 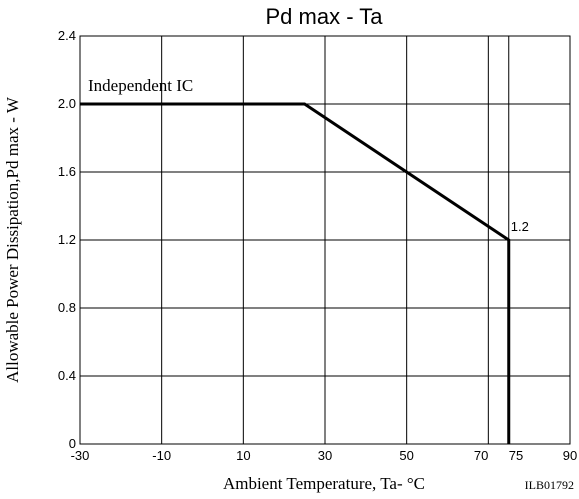 What do you see at coordinates (67, 307) in the screenshot?
I see `y-tick-label-2: 0.8` at bounding box center [67, 307].